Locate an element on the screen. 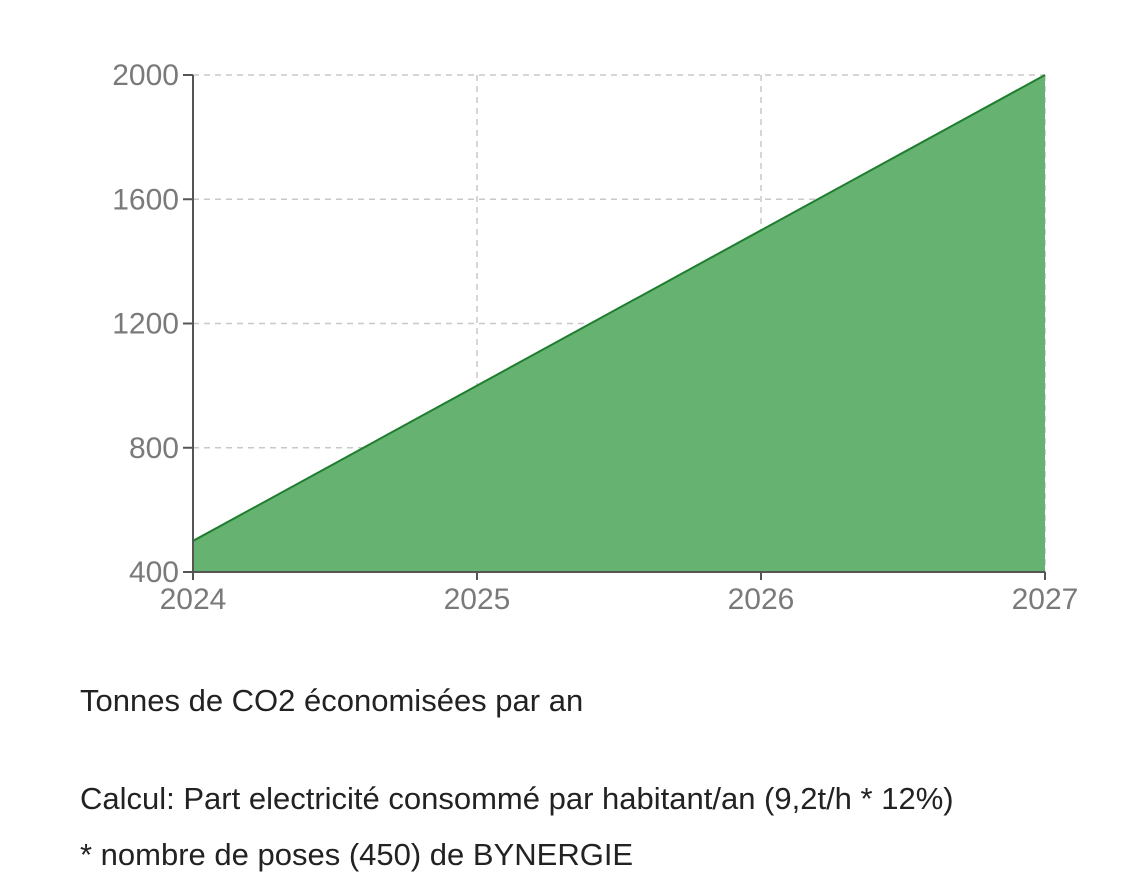 Image resolution: width=1142 pixels, height=894 pixels. y-tick-label: 400 is located at coordinates (154, 572).